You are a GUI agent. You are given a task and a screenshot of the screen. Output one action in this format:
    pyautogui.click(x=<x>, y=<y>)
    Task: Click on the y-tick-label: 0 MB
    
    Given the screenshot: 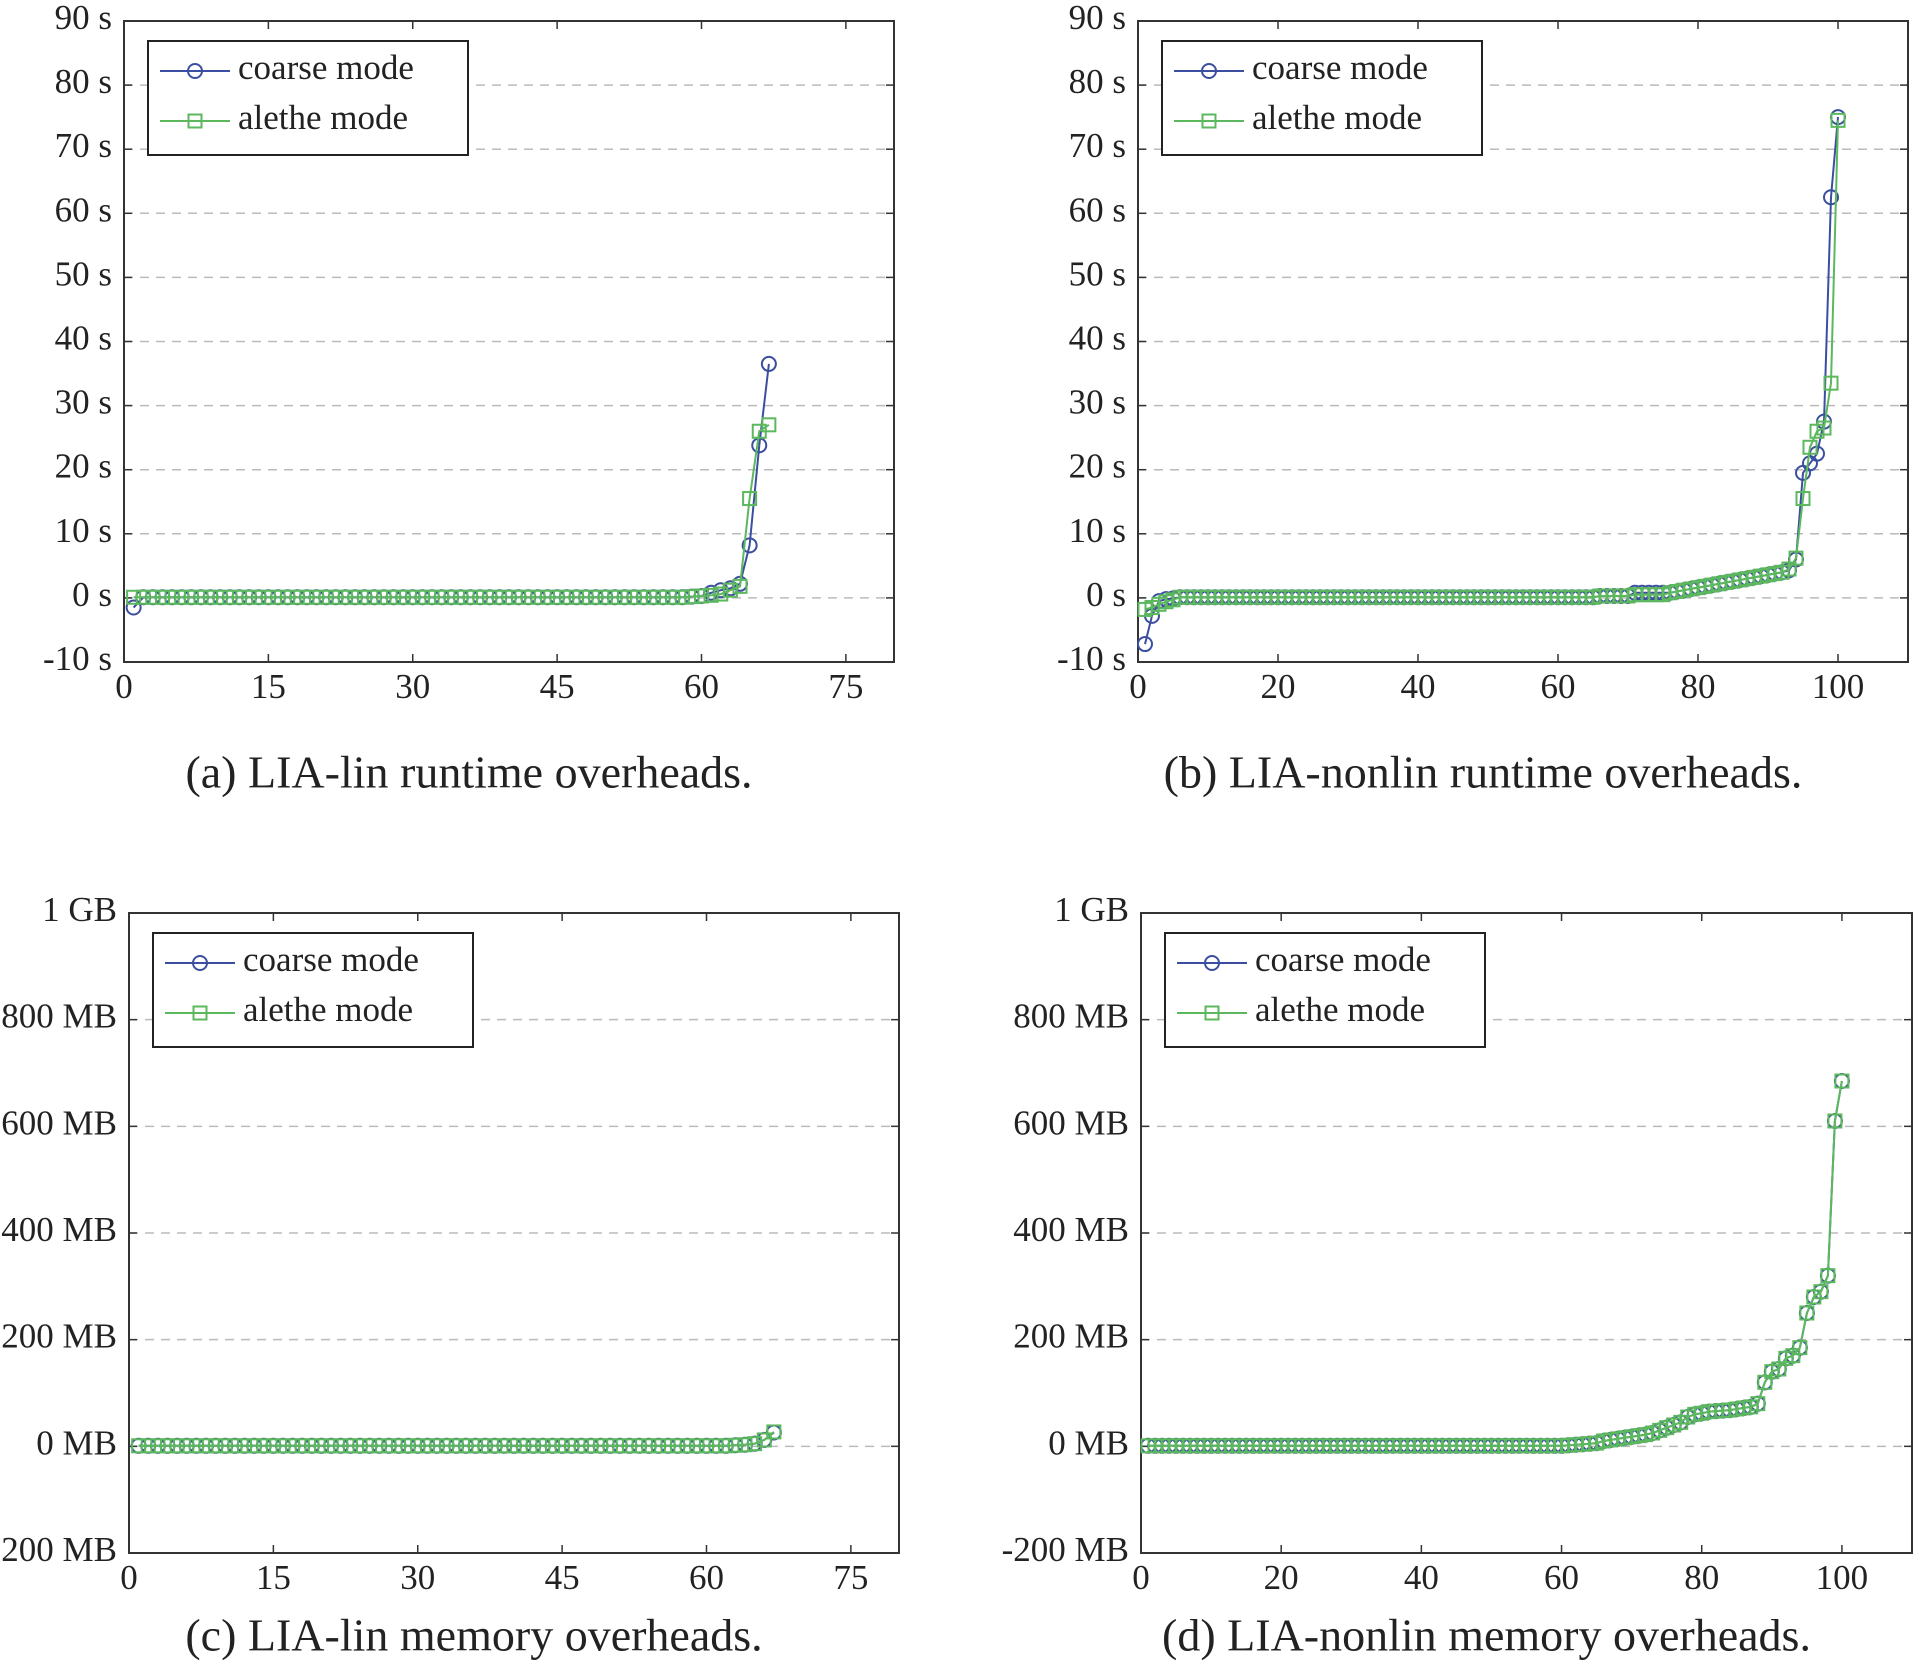 What is the action you would take?
    pyautogui.click(x=76, y=1442)
    